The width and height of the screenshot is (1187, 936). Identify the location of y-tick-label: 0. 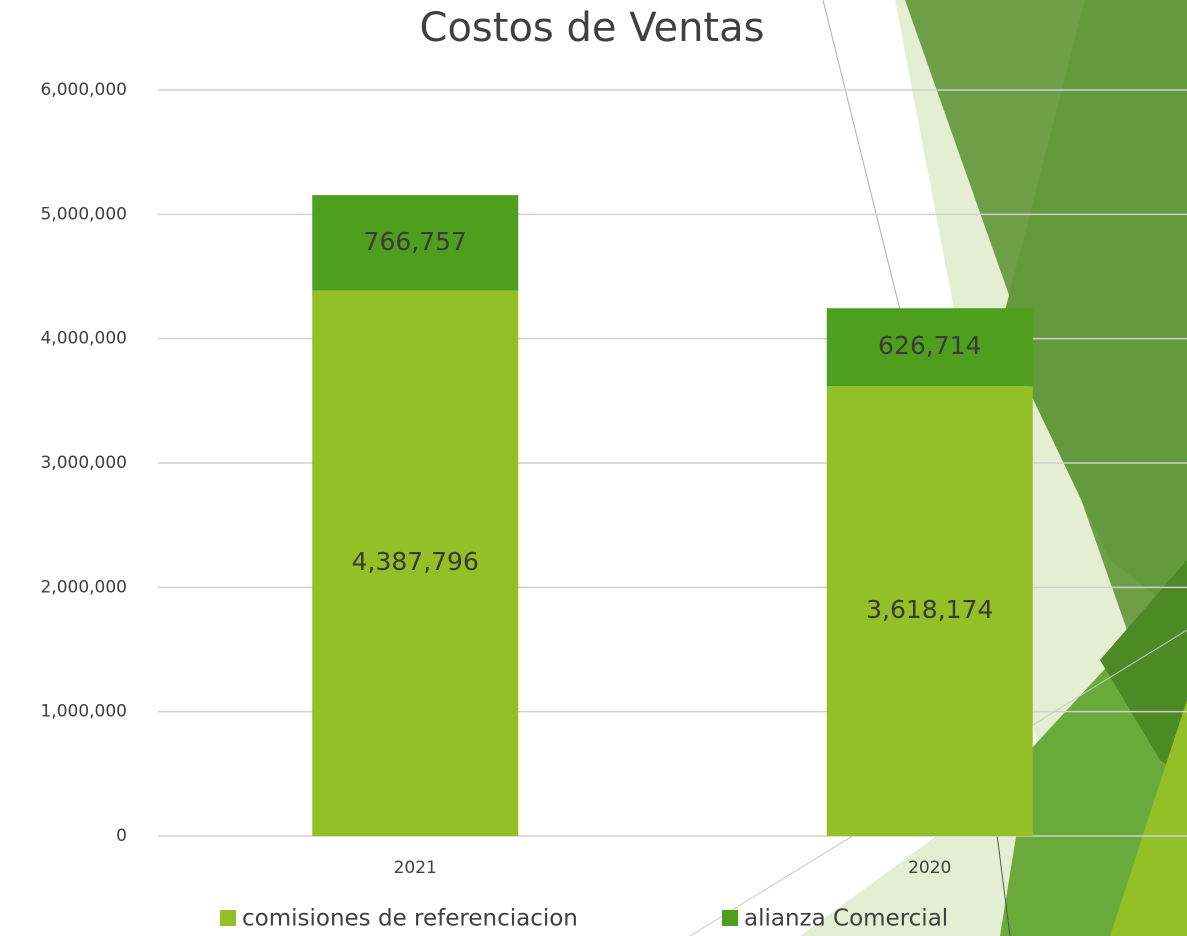
(121, 836).